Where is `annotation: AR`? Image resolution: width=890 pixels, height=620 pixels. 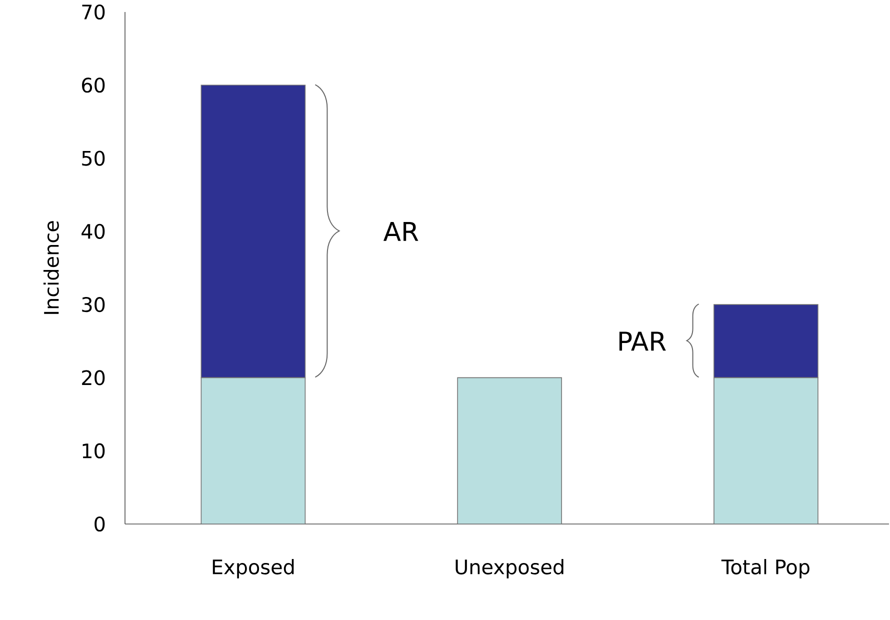 annotation: AR is located at coordinates (400, 231).